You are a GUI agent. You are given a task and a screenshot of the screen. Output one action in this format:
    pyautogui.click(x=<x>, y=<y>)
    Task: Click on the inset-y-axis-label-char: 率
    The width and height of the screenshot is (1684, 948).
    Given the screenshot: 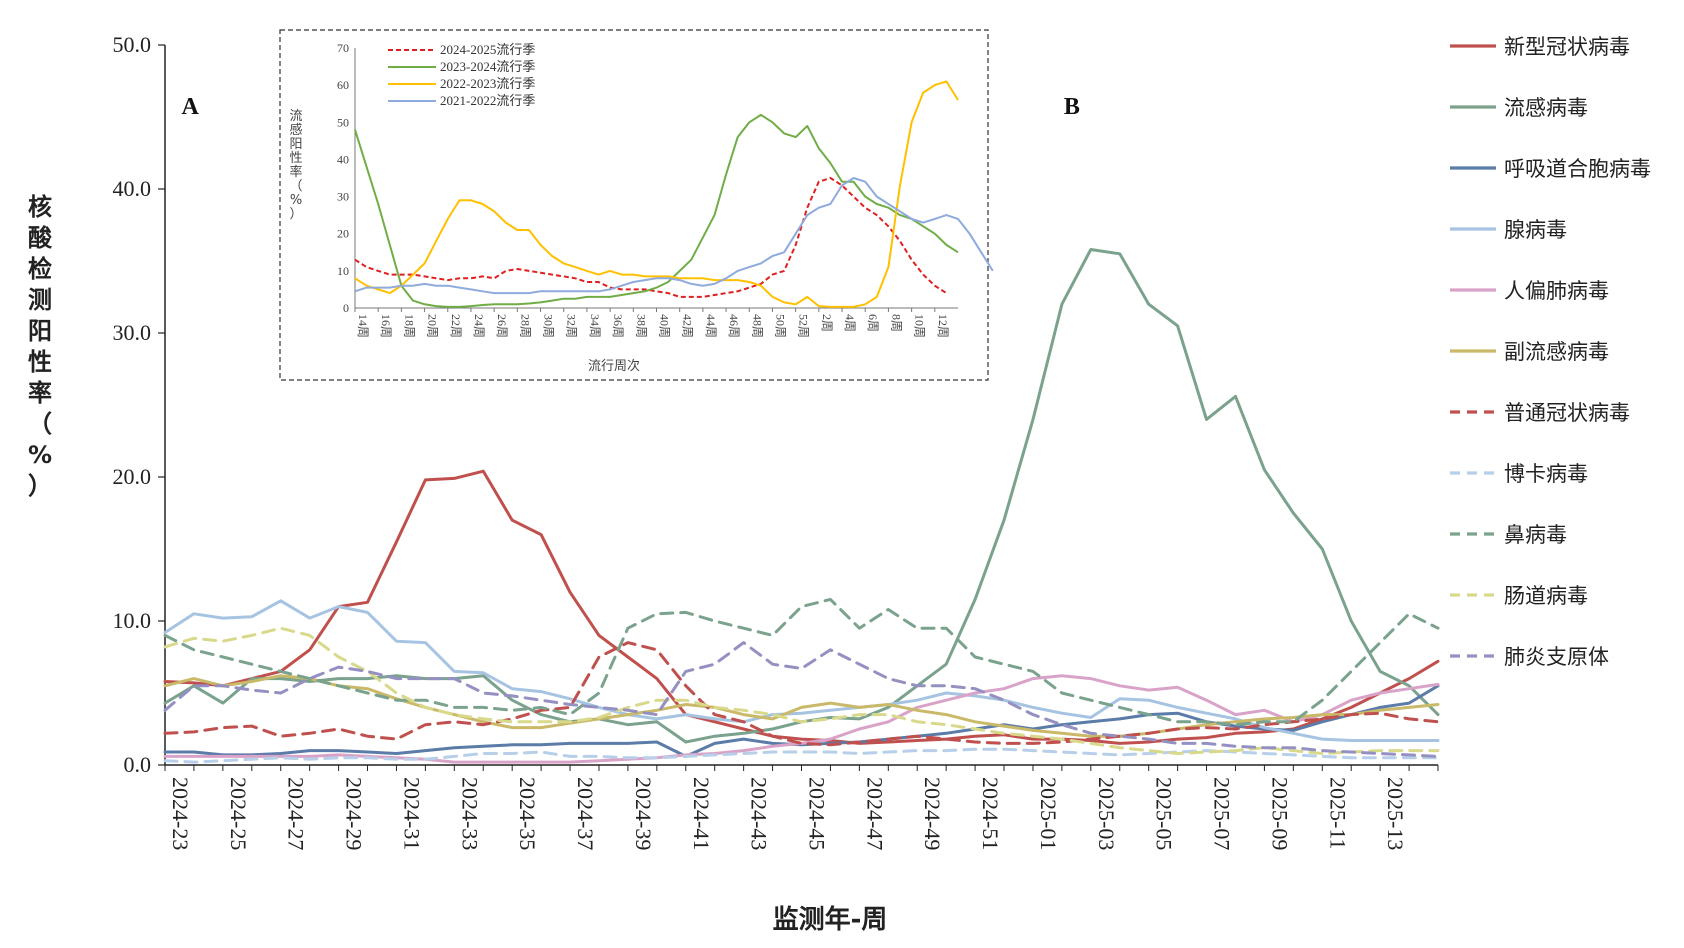 What is the action you would take?
    pyautogui.click(x=295, y=172)
    